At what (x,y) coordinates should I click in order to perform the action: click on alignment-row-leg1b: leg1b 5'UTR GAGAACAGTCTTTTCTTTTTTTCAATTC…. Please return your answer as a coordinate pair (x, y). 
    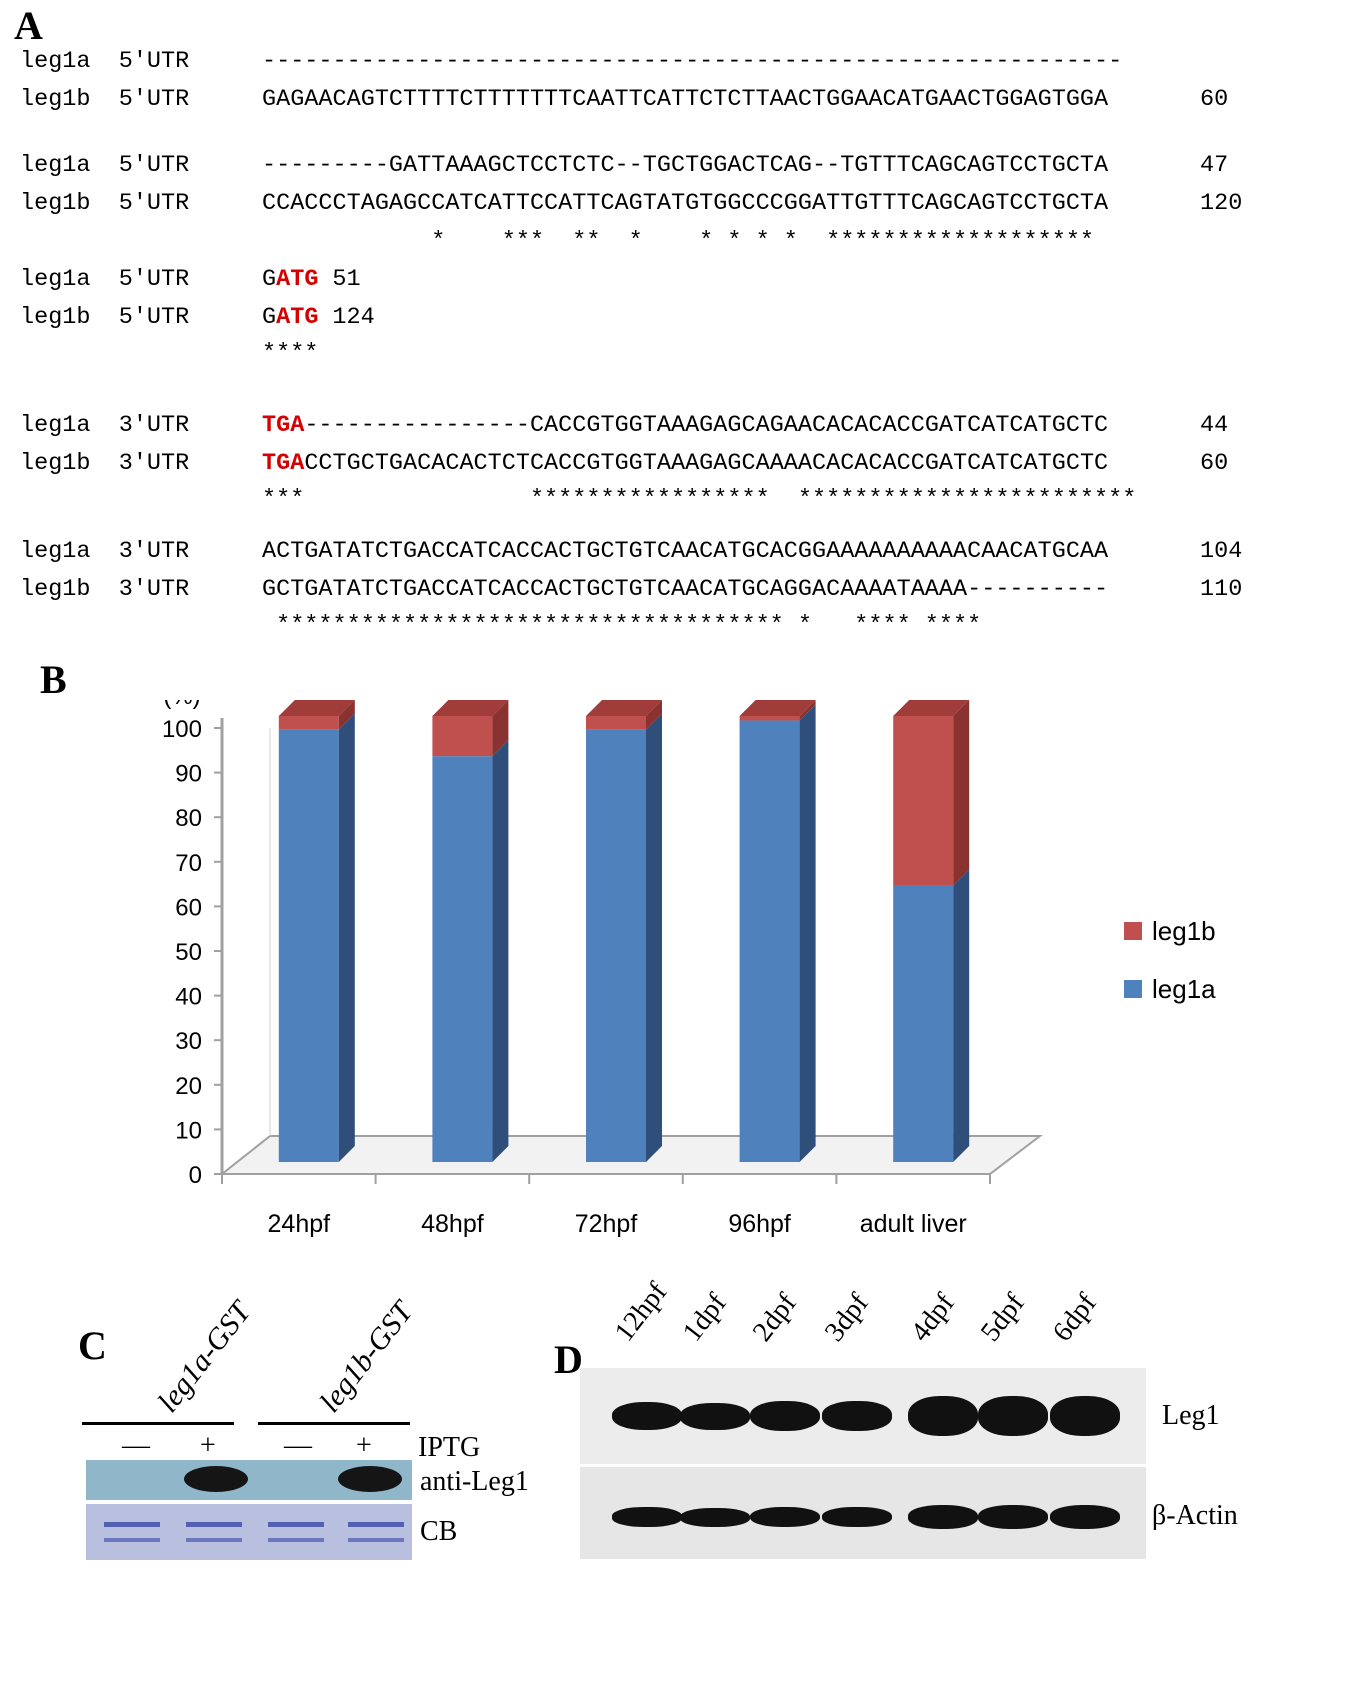
    Looking at the image, I should click on (624, 100).